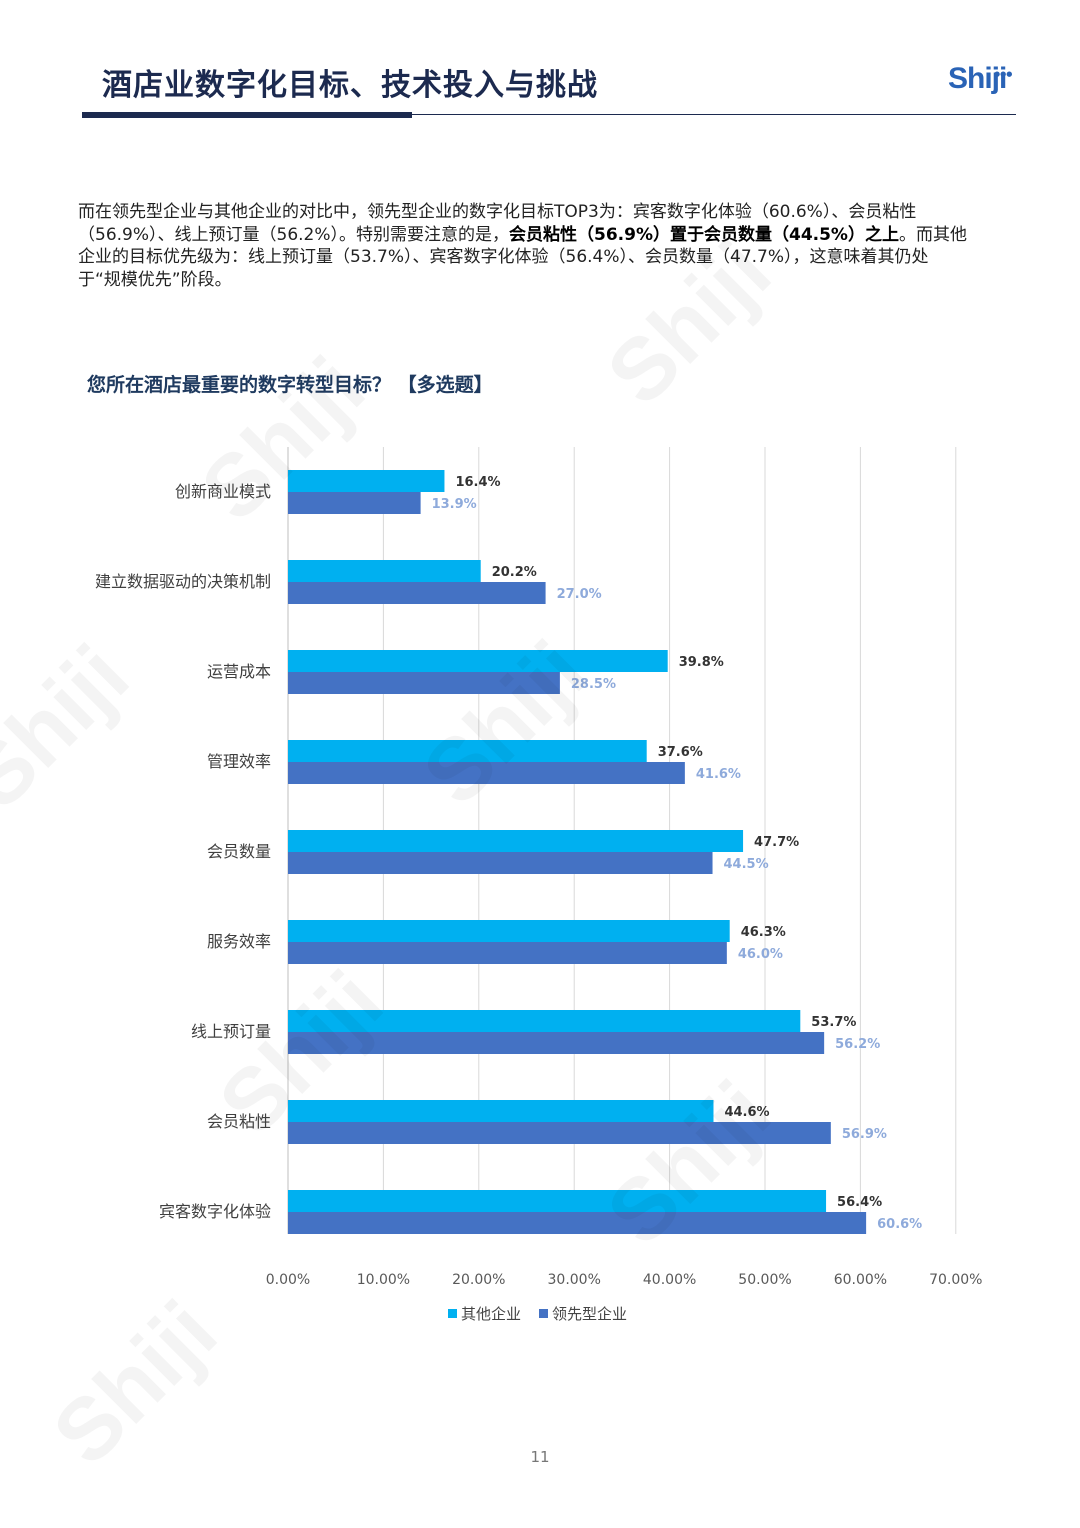 Image resolution: width=1080 pixels, height=1528 pixels. I want to click on legend-swatch-others, so click(452, 1313).